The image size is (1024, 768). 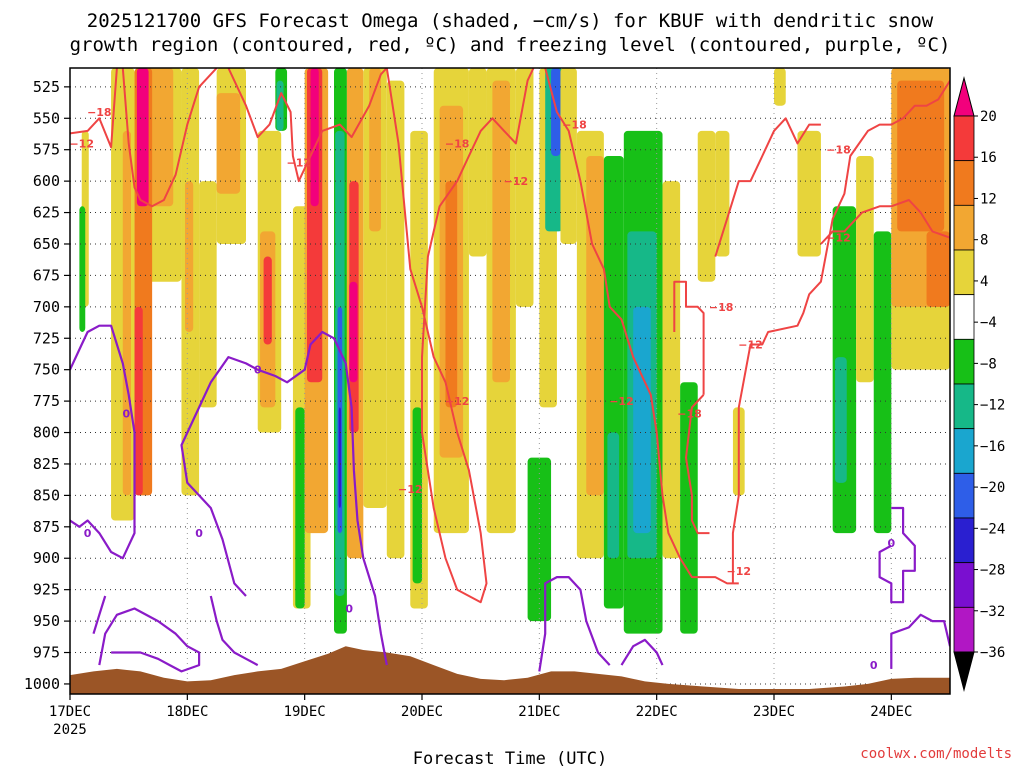 What do you see at coordinates (457, 401) in the screenshot?
I see `dgz-label-3: −12` at bounding box center [457, 401].